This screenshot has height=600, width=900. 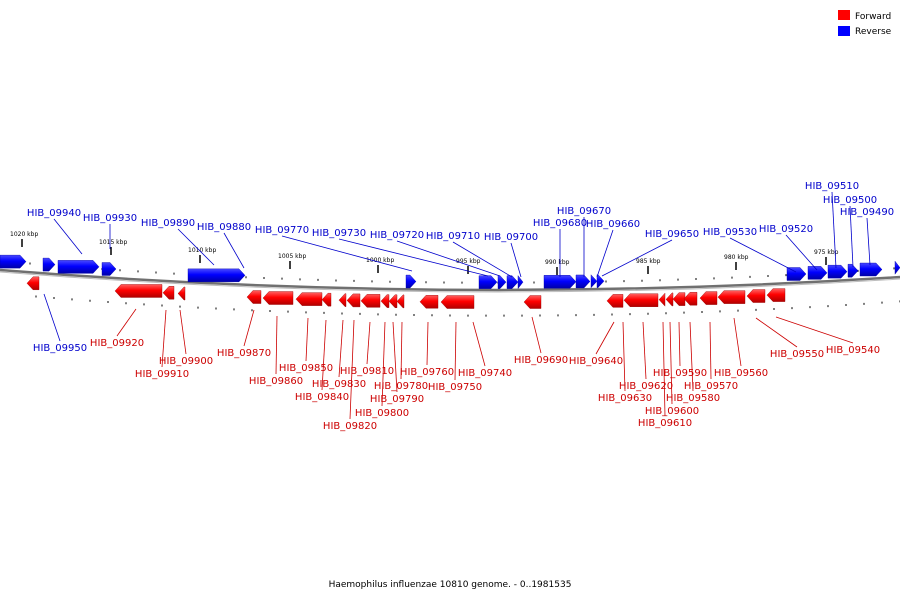 I want to click on gene-label: HIB_09880, so click(x=224, y=227).